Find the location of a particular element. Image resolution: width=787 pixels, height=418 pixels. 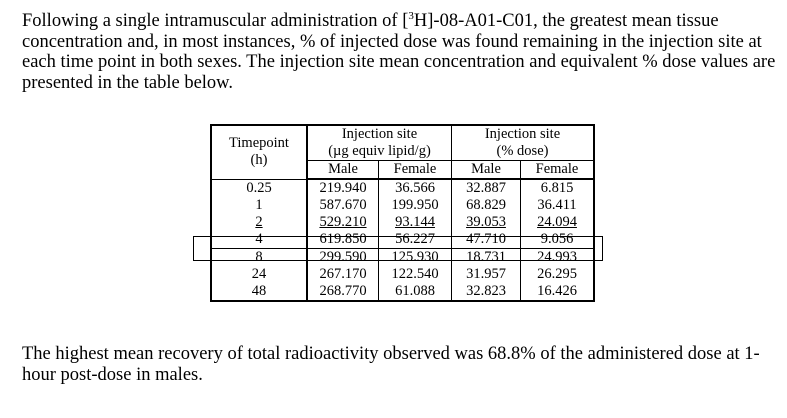

timepoint-cell: 2 is located at coordinates (259, 222).